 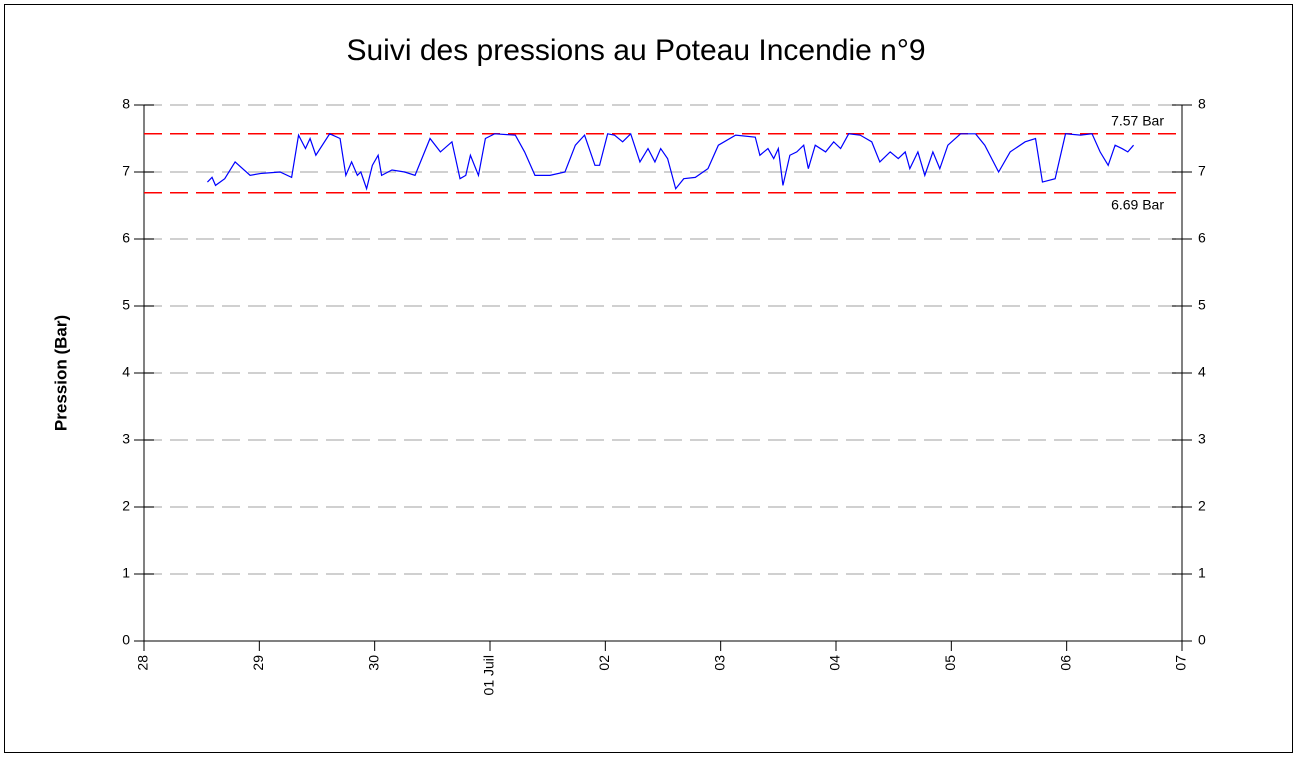 What do you see at coordinates (719, 663) in the screenshot?
I see `x-tick-label: 03` at bounding box center [719, 663].